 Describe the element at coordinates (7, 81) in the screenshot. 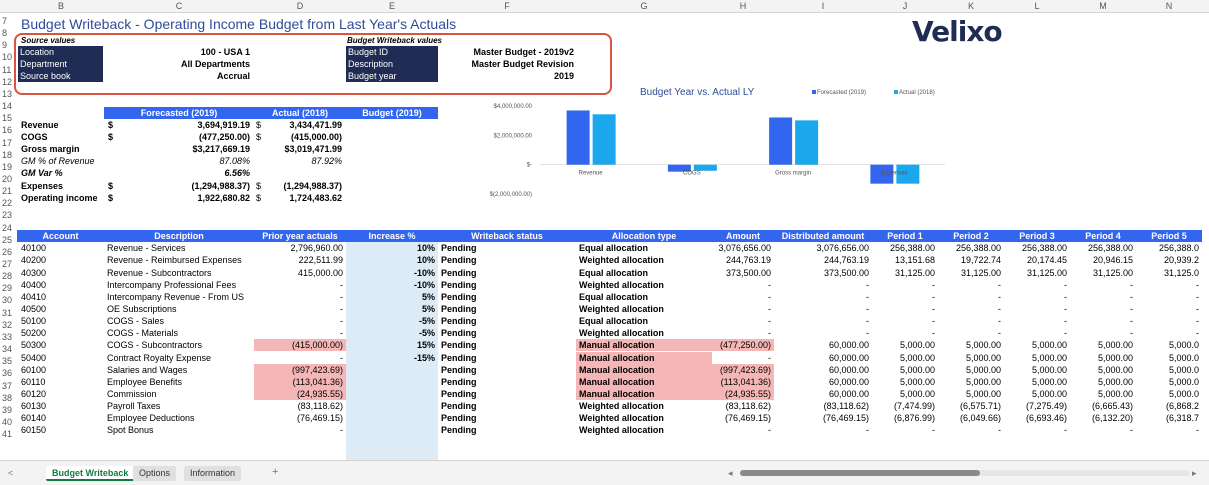

I see `row-number: 12` at that location.